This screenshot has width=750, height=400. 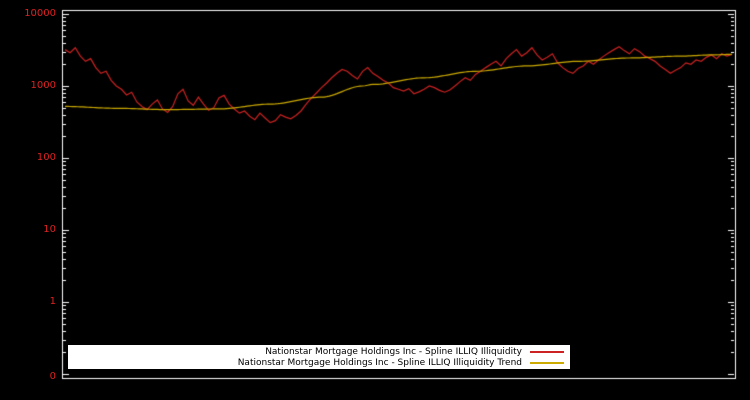 What do you see at coordinates (40, 13) in the screenshot?
I see `y-axis-tick-label: 10000` at bounding box center [40, 13].